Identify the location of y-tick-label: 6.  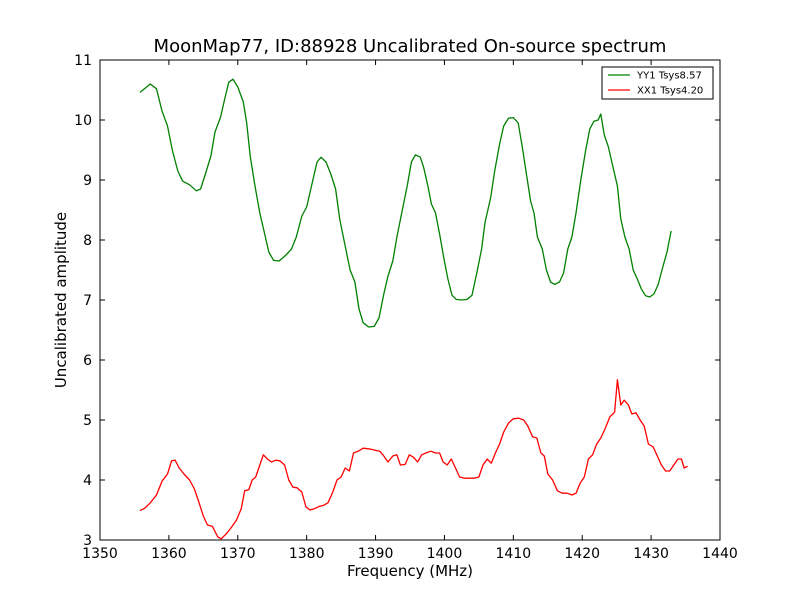
(87, 361).